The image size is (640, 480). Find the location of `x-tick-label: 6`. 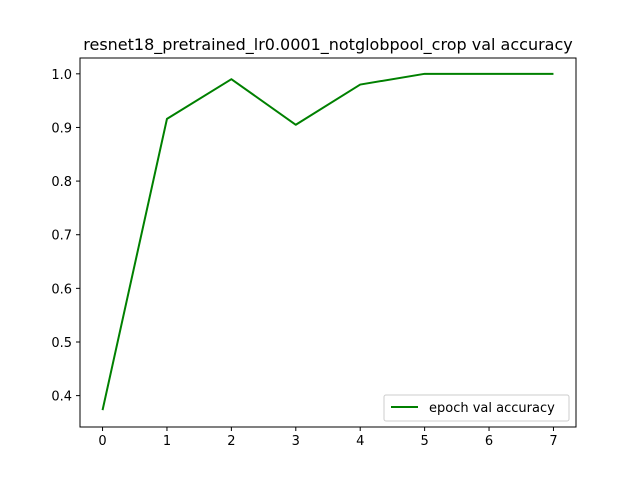

x-tick-label: 6 is located at coordinates (489, 441).